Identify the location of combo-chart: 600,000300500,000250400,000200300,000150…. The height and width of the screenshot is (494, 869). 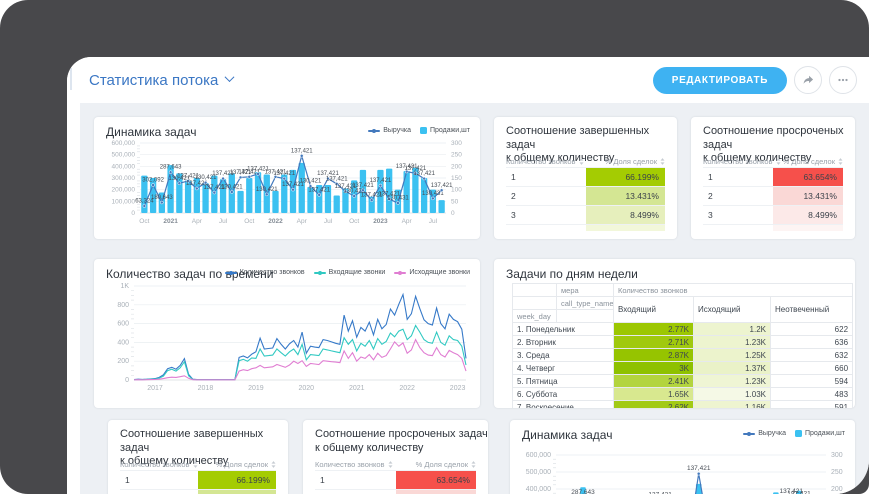
(682, 457).